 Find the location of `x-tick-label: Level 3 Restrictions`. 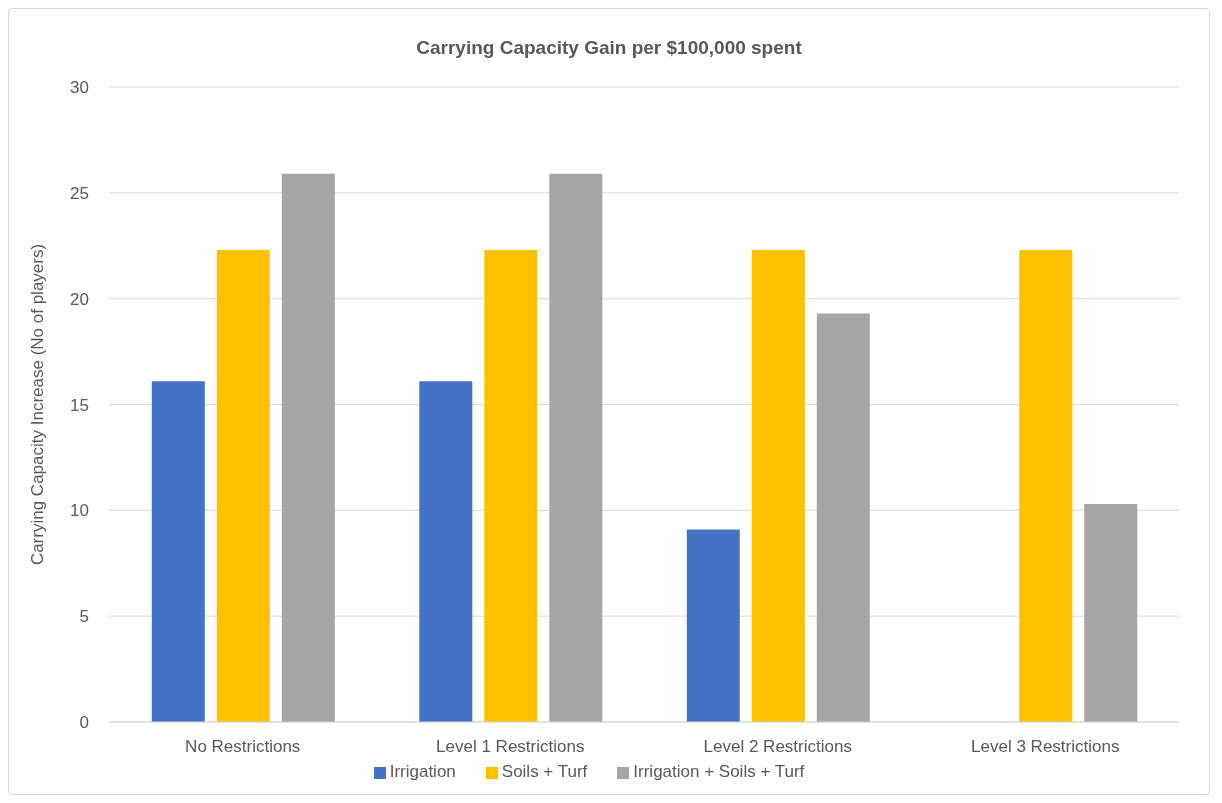

x-tick-label: Level 3 Restrictions is located at coordinates (1045, 747).